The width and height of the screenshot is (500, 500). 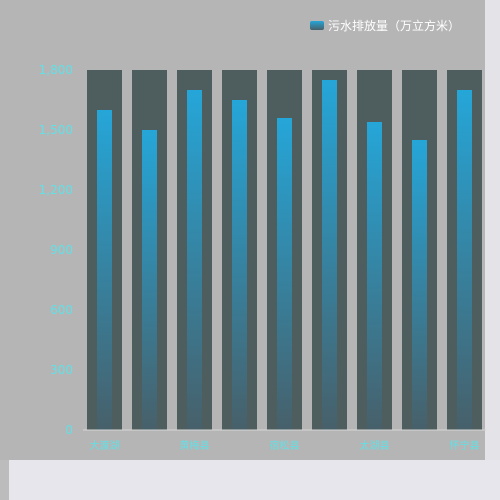 I want to click on right-margin, so click(x=492, y=230).